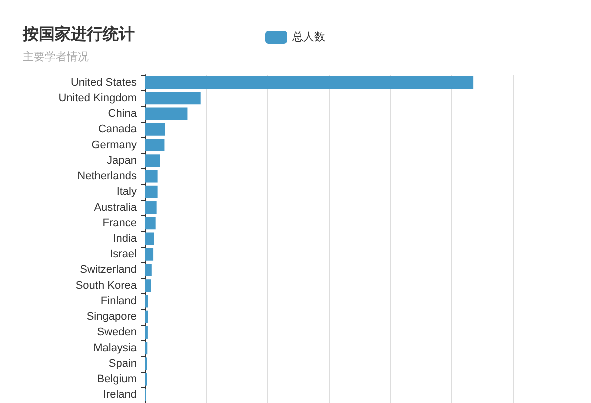 This screenshot has width=591, height=403. What do you see at coordinates (107, 286) in the screenshot?
I see `y-tick-label: South Korea` at bounding box center [107, 286].